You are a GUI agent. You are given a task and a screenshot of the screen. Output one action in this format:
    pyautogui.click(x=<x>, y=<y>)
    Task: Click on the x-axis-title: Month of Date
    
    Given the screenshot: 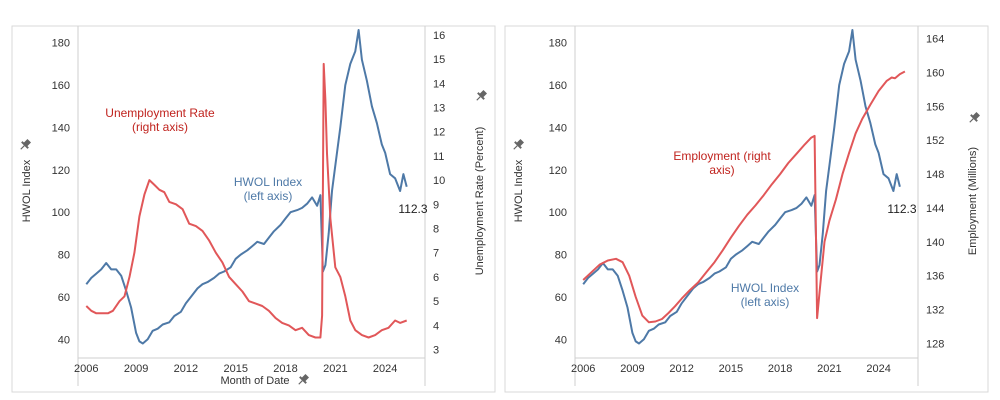 What is the action you would take?
    pyautogui.click(x=254, y=381)
    